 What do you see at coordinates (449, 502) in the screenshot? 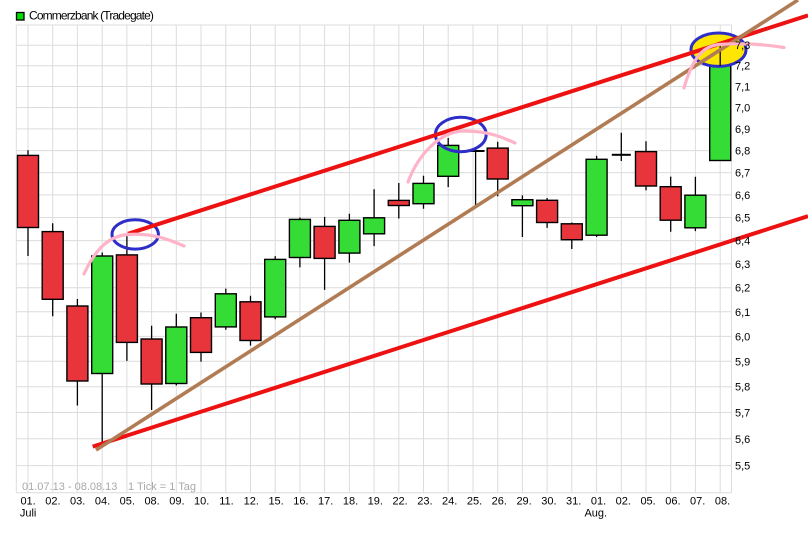
I see `svg-text: 24.` at bounding box center [449, 502].